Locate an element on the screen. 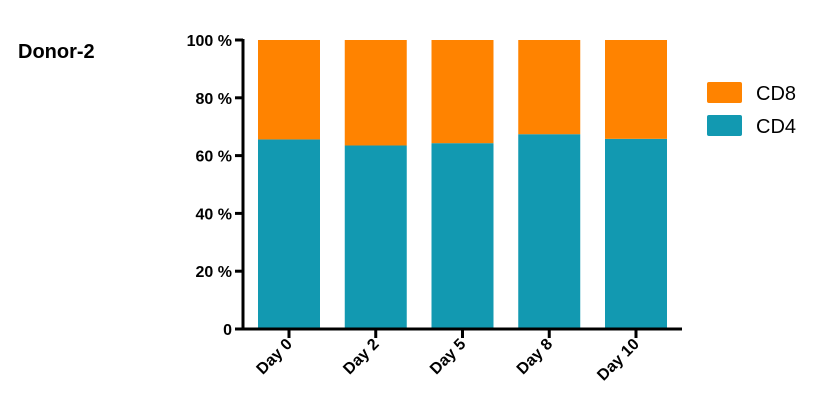 This screenshot has width=824, height=416. chart-title: Donor-2 is located at coordinates (56, 52).